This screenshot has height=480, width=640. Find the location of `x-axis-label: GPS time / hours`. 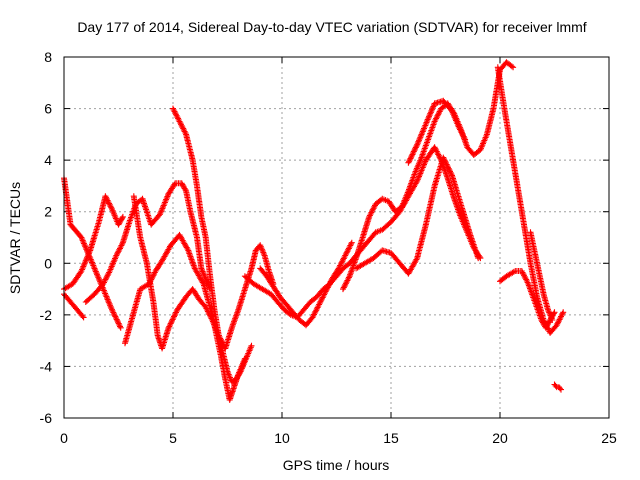

x-axis-label: GPS time / hours is located at coordinates (336, 465).